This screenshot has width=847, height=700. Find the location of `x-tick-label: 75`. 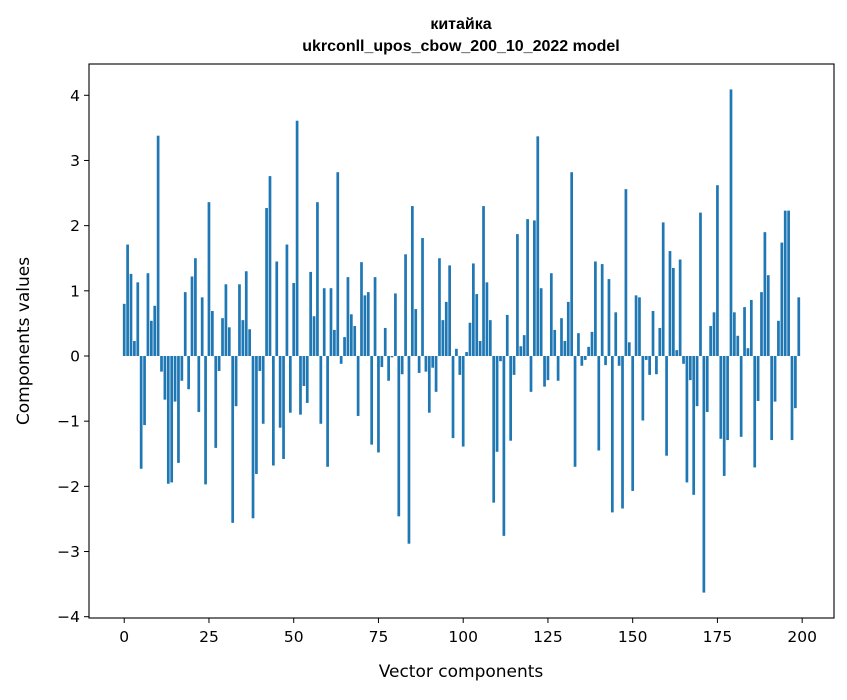

x-tick-label: 75 is located at coordinates (379, 637).